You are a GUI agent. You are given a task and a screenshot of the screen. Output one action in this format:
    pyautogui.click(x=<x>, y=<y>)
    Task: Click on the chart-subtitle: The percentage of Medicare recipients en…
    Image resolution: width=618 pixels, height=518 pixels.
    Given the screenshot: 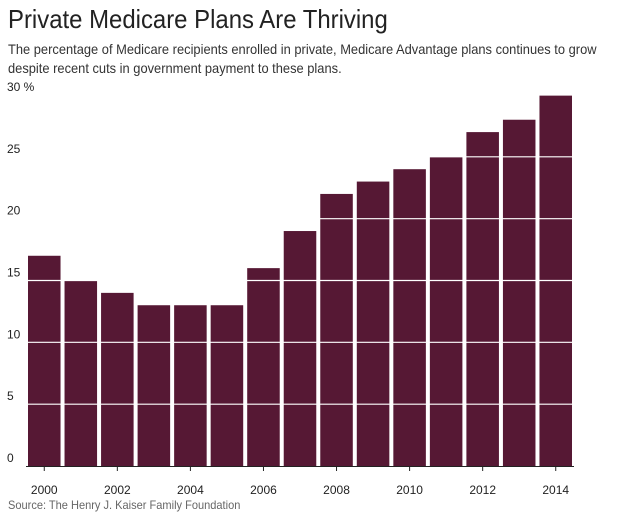 What is the action you would take?
    pyautogui.click(x=302, y=58)
    